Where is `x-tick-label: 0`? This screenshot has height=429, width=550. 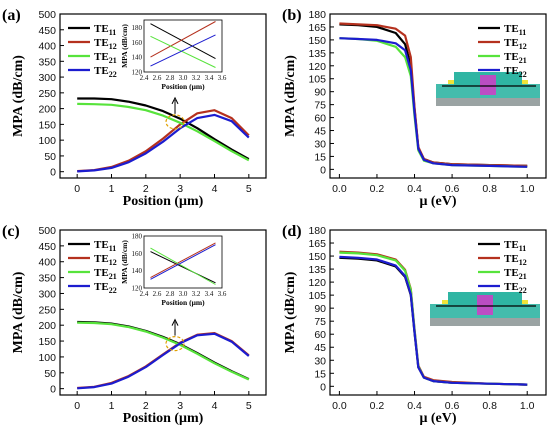
x-tick-label: 0 is located at coordinates (77, 406).